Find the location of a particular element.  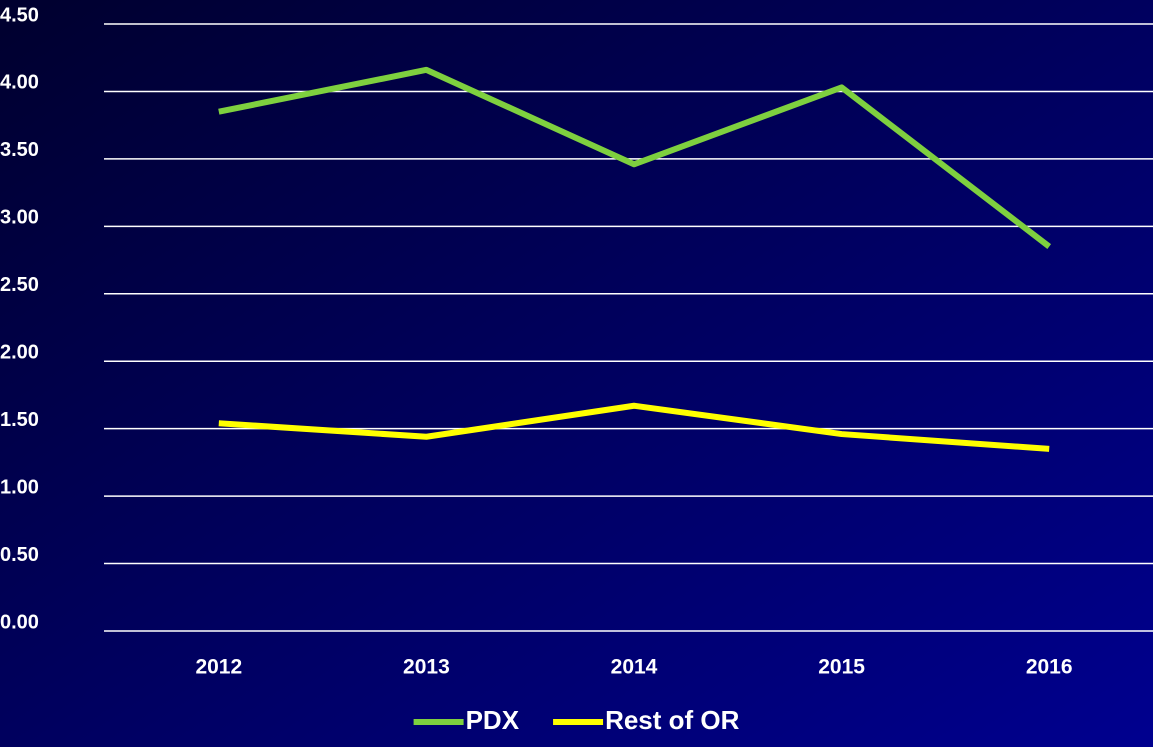

y-tick-label: 1.50 is located at coordinates (19, 420).